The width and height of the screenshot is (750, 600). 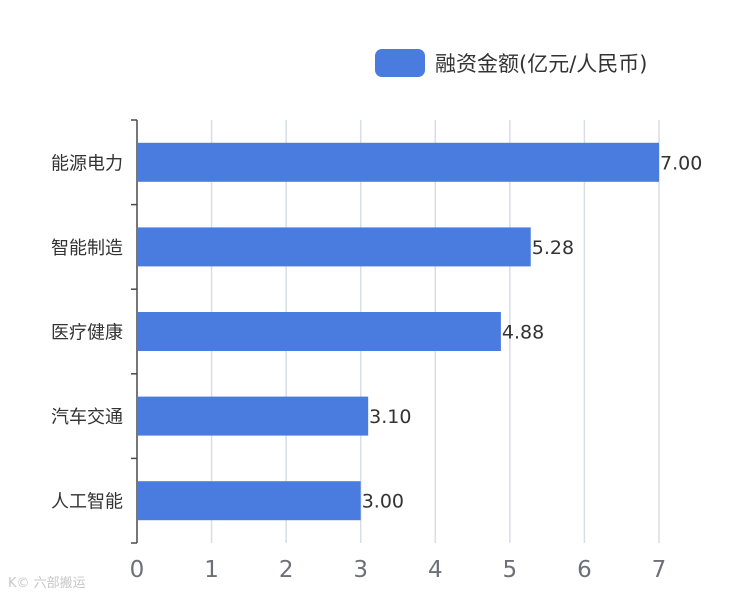 What do you see at coordinates (87, 163) in the screenshot?
I see `category-label-0: 能源电力` at bounding box center [87, 163].